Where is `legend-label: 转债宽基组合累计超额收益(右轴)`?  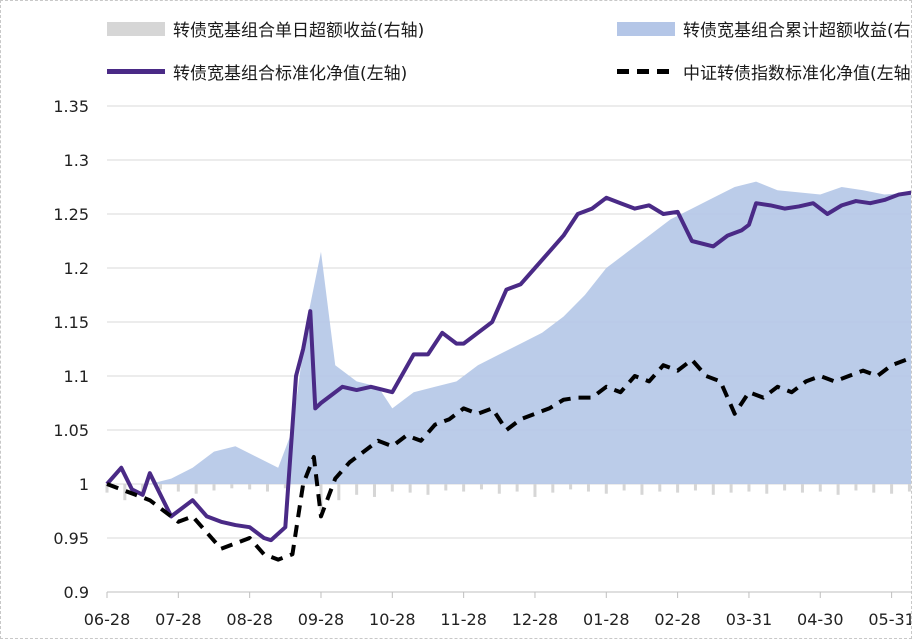
legend-label: 转债宽基组合累计超额收益(右轴) is located at coordinates (797, 31).